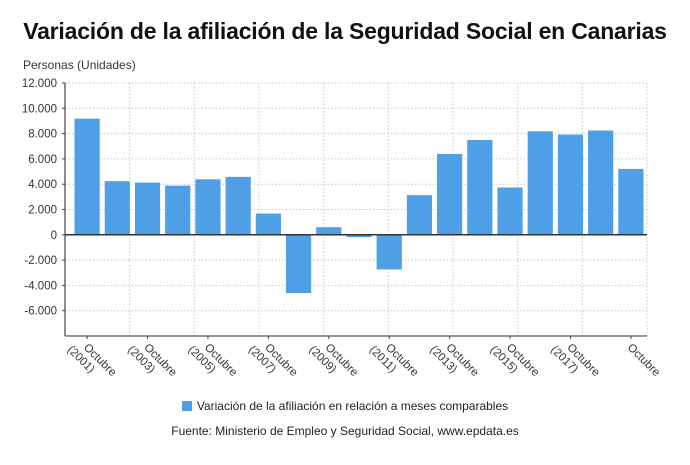  What do you see at coordinates (79, 65) in the screenshot?
I see `y-axis-label: Personas (Unidades)` at bounding box center [79, 65].